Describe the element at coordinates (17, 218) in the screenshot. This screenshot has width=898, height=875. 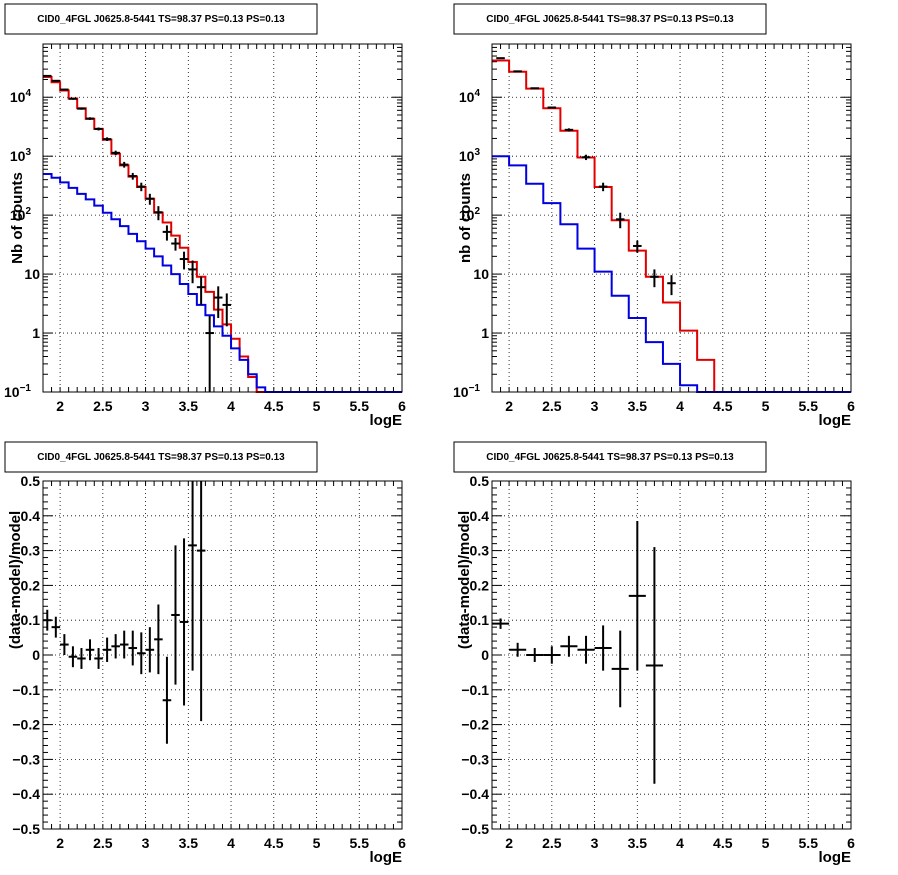
I see `y-axis-label: Nb of counts` at that location.